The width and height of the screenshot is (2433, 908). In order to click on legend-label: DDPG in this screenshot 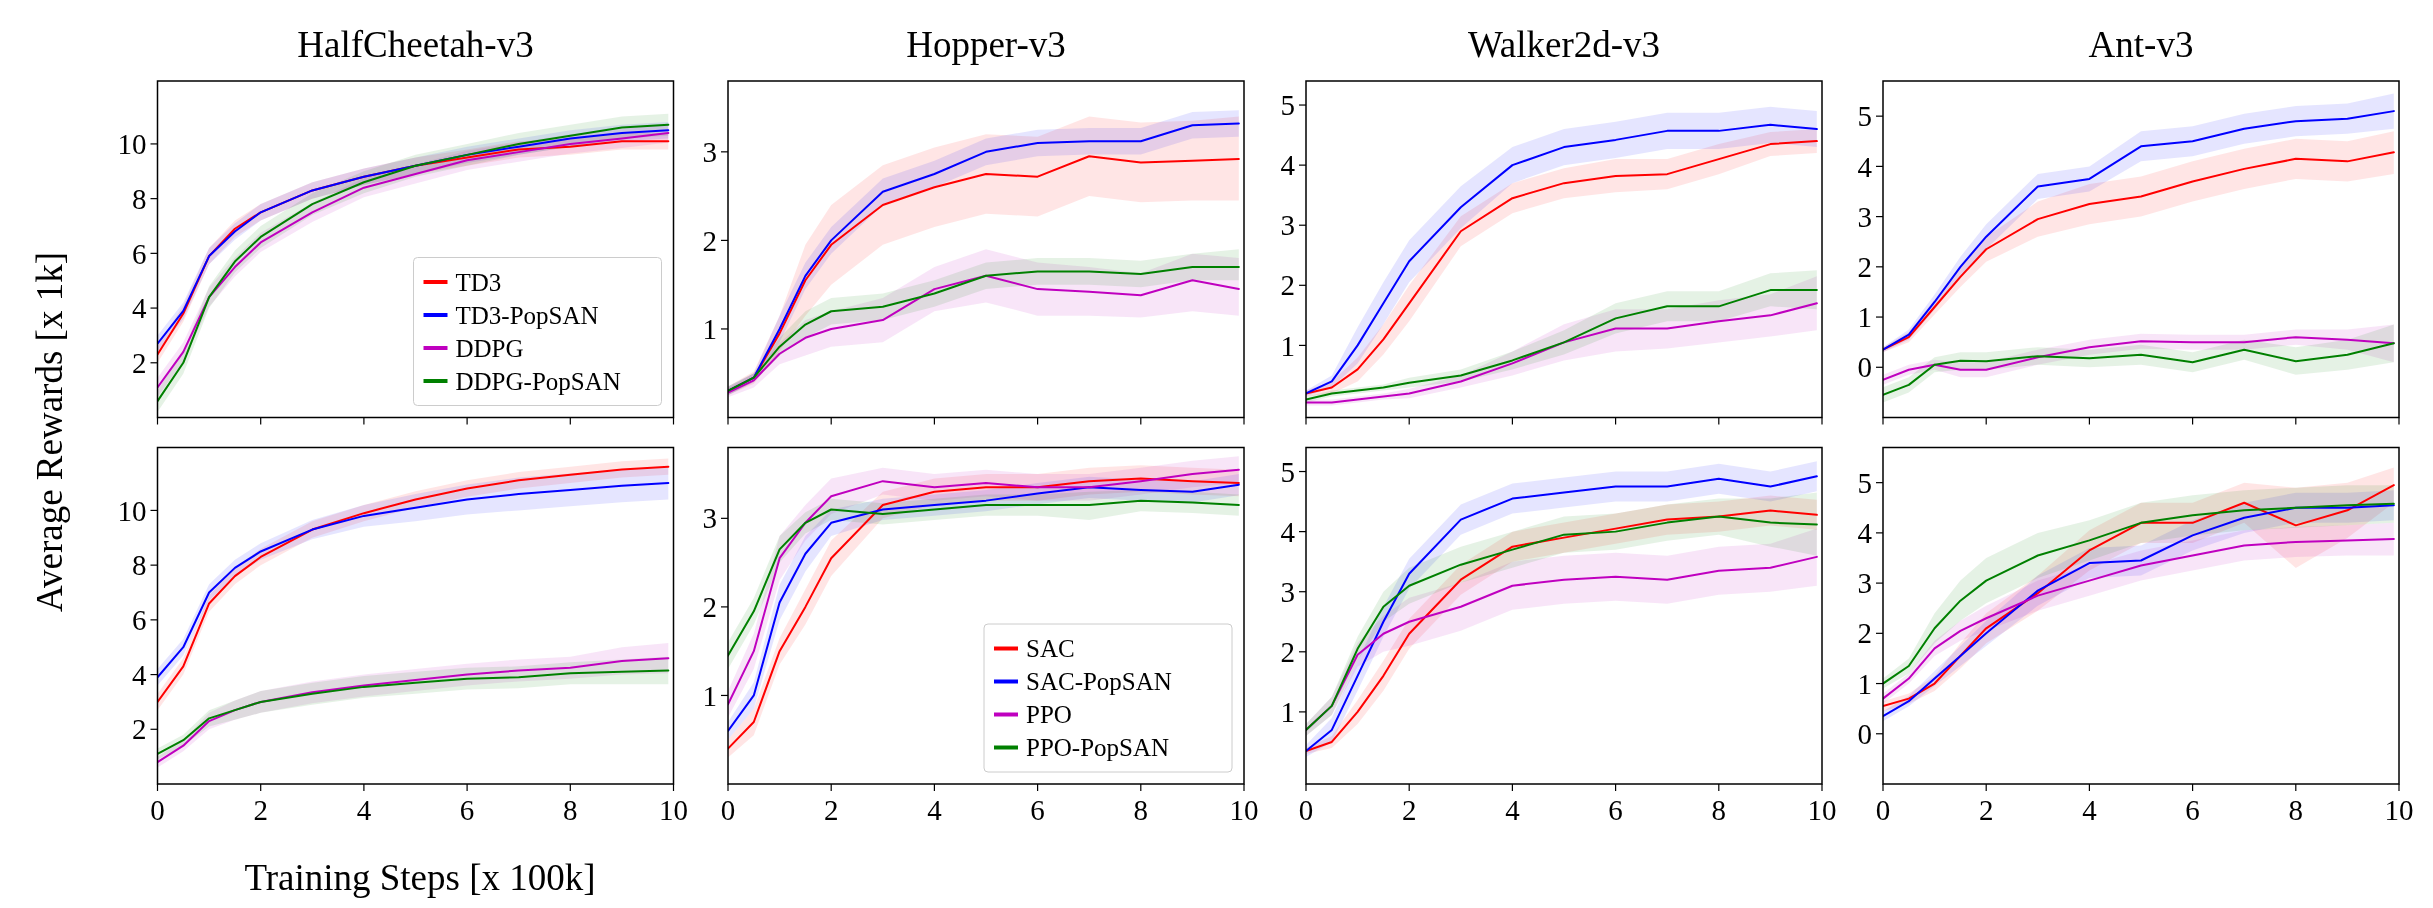, I will do `click(489, 348)`.